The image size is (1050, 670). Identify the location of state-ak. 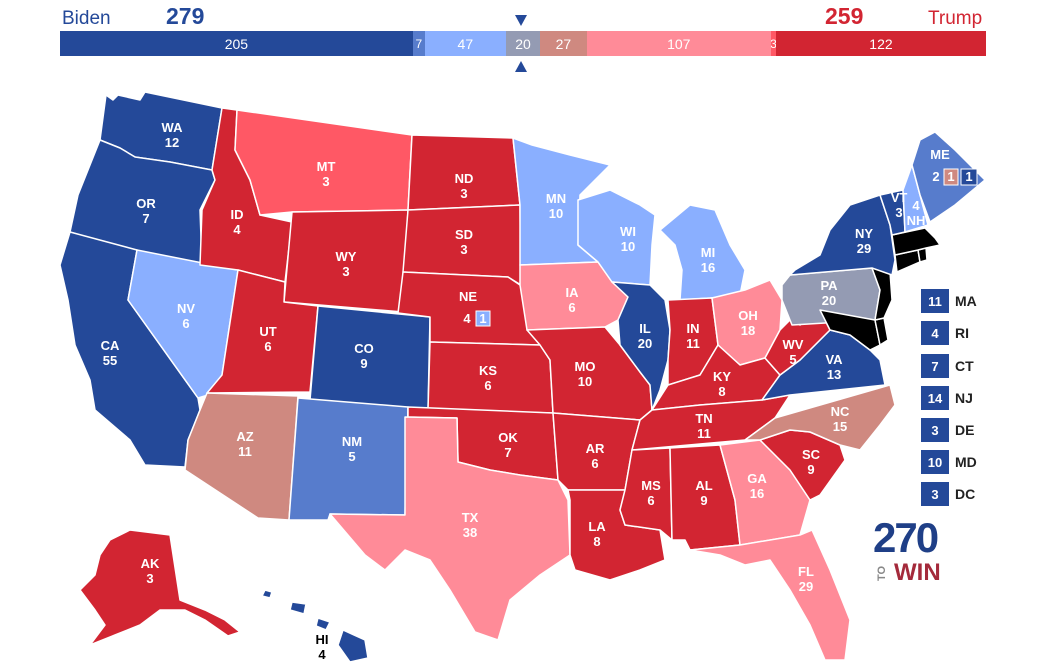
(160, 587).